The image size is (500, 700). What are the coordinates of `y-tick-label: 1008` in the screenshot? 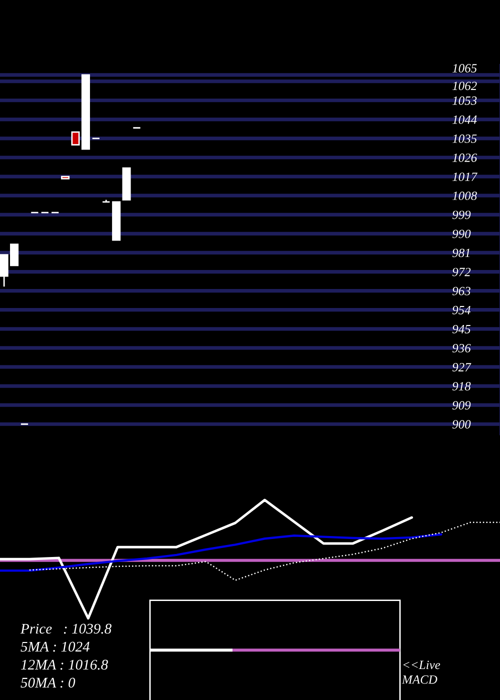 It's located at (464, 196).